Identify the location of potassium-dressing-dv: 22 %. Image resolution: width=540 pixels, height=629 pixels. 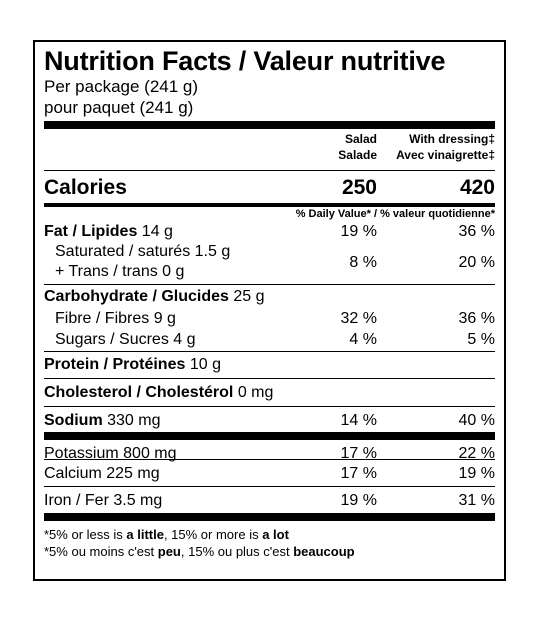
(476, 453).